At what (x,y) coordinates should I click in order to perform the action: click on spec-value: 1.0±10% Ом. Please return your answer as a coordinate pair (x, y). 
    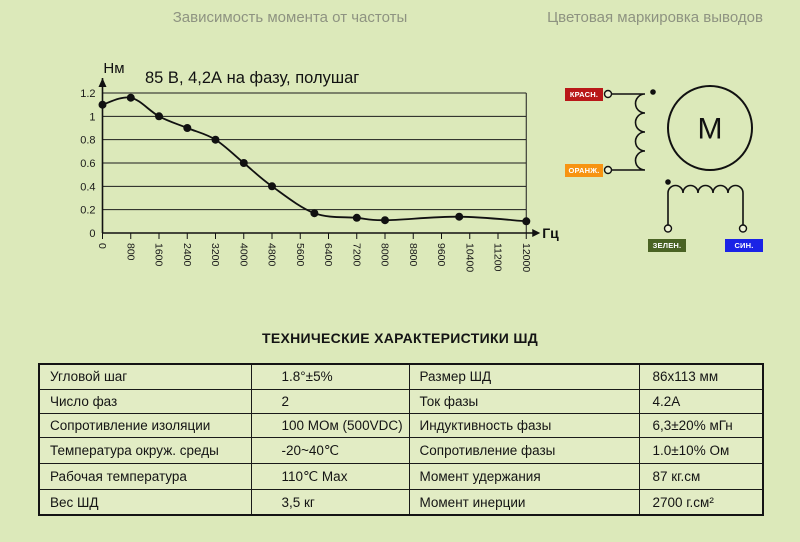
    Looking at the image, I should click on (701, 451).